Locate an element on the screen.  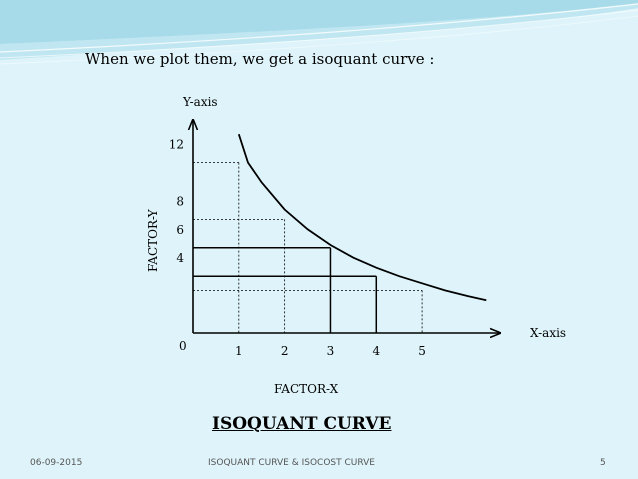
x-tick-label: 5 is located at coordinates (422, 351).